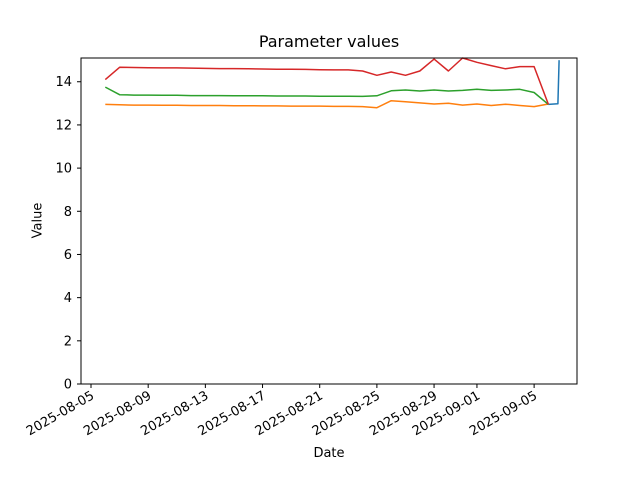 This screenshot has height=480, width=640. I want to click on y-tick-label: 10, so click(63, 169).